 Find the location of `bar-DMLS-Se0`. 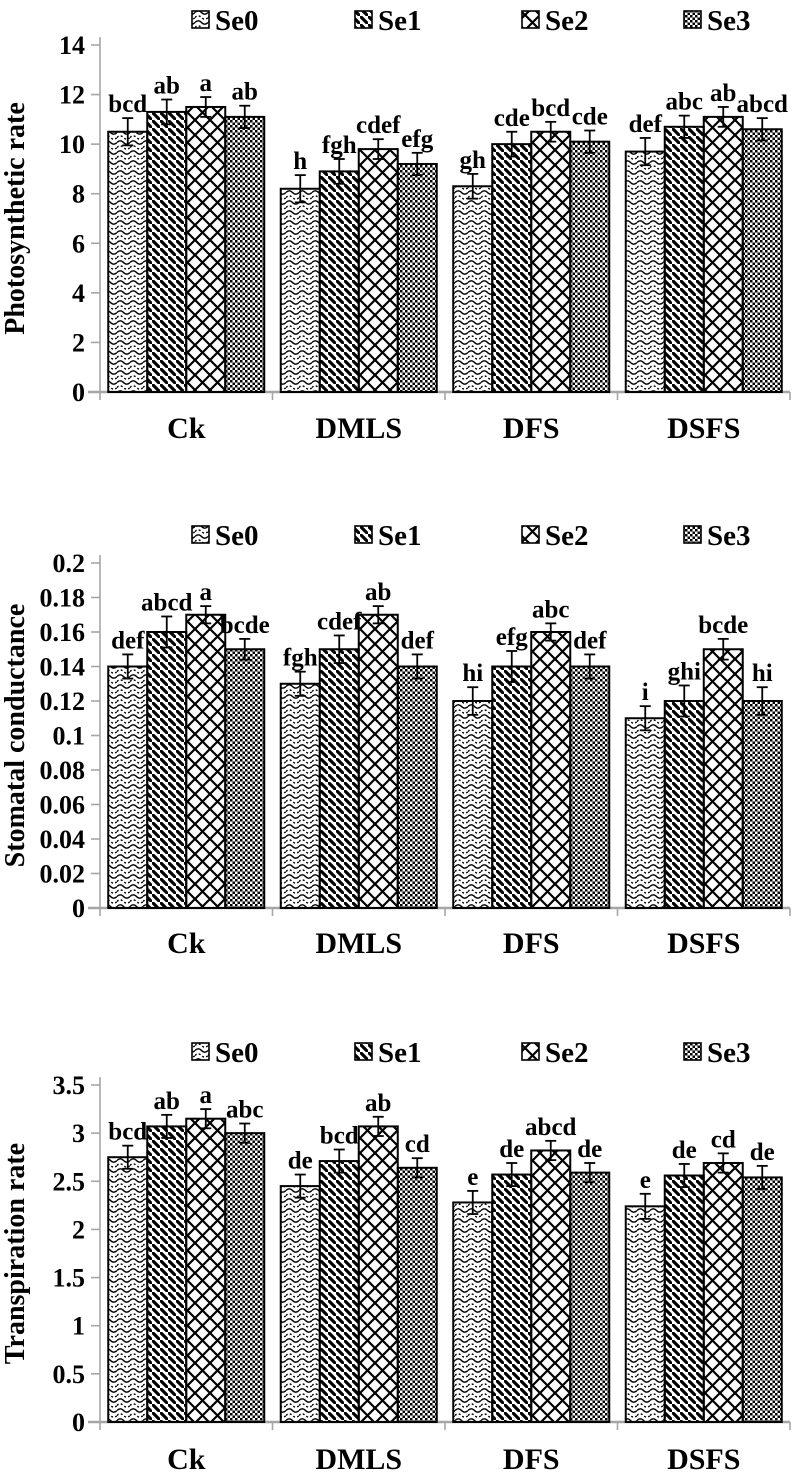

bar-DMLS-Se0 is located at coordinates (300, 795).